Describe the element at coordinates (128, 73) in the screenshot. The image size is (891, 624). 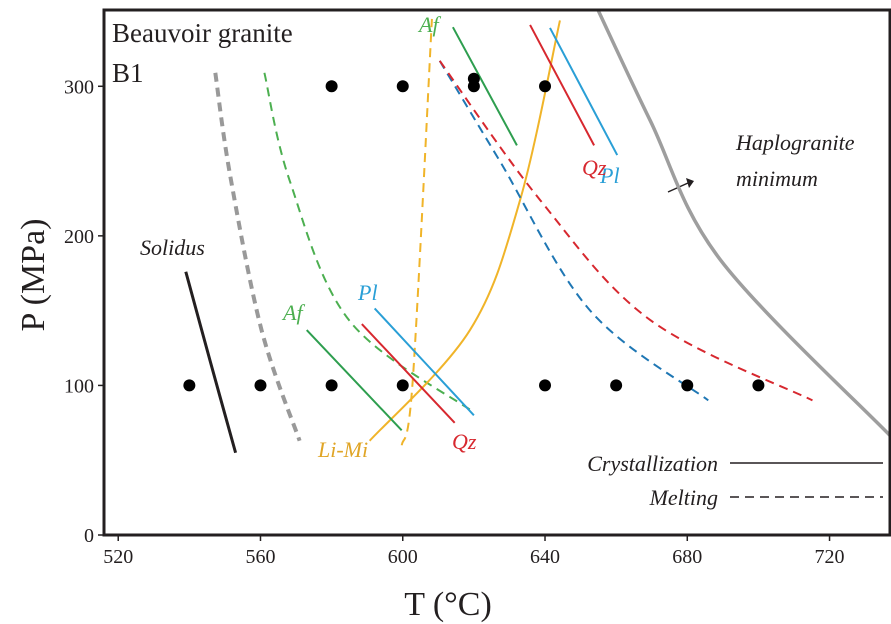
I see `chart-subtitle: B1` at that location.